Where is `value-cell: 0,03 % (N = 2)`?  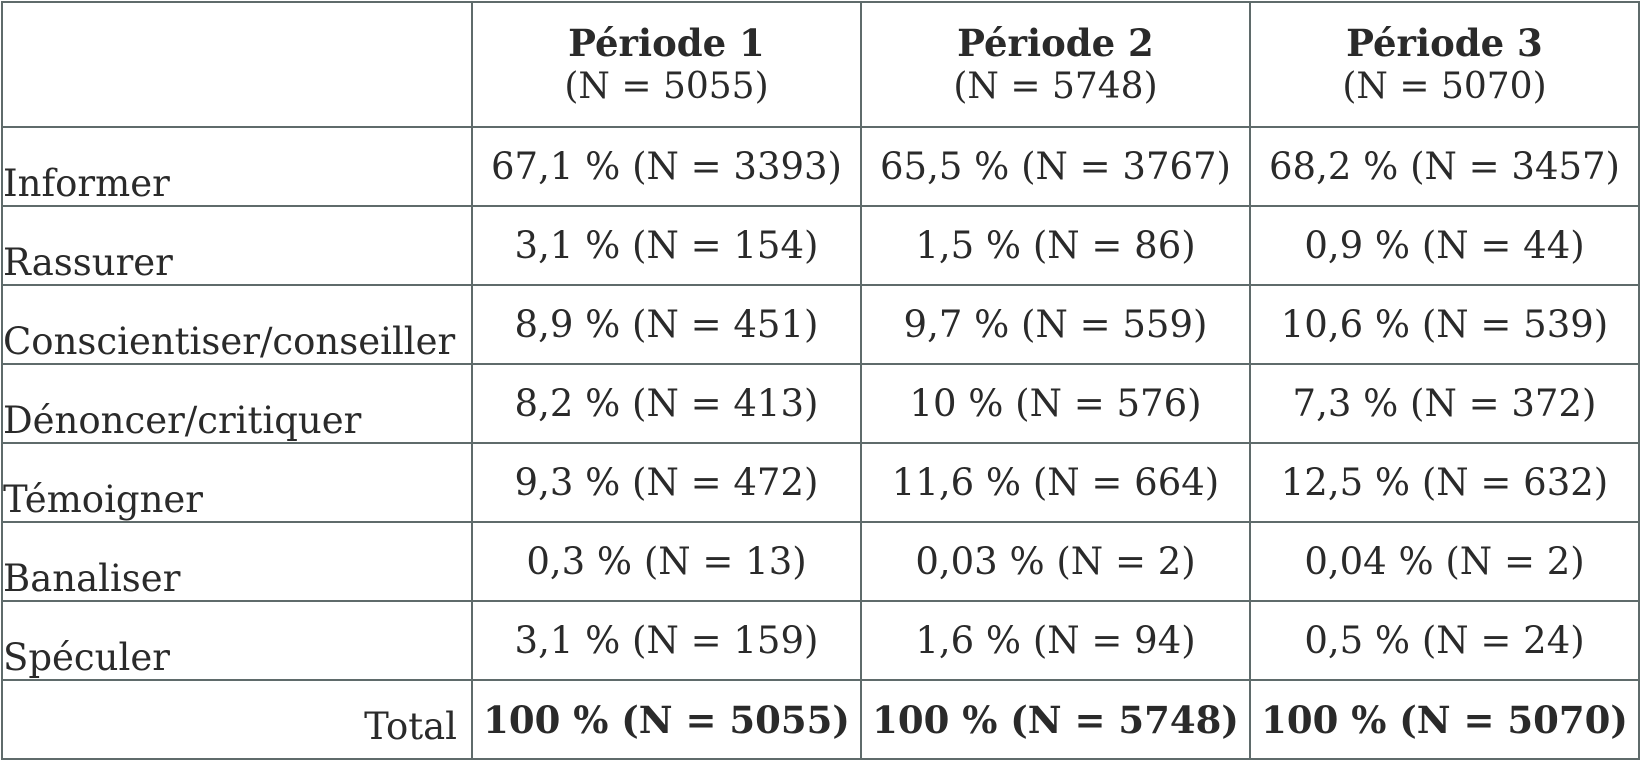
value-cell: 0,03 % (N = 2) is located at coordinates (1055, 561).